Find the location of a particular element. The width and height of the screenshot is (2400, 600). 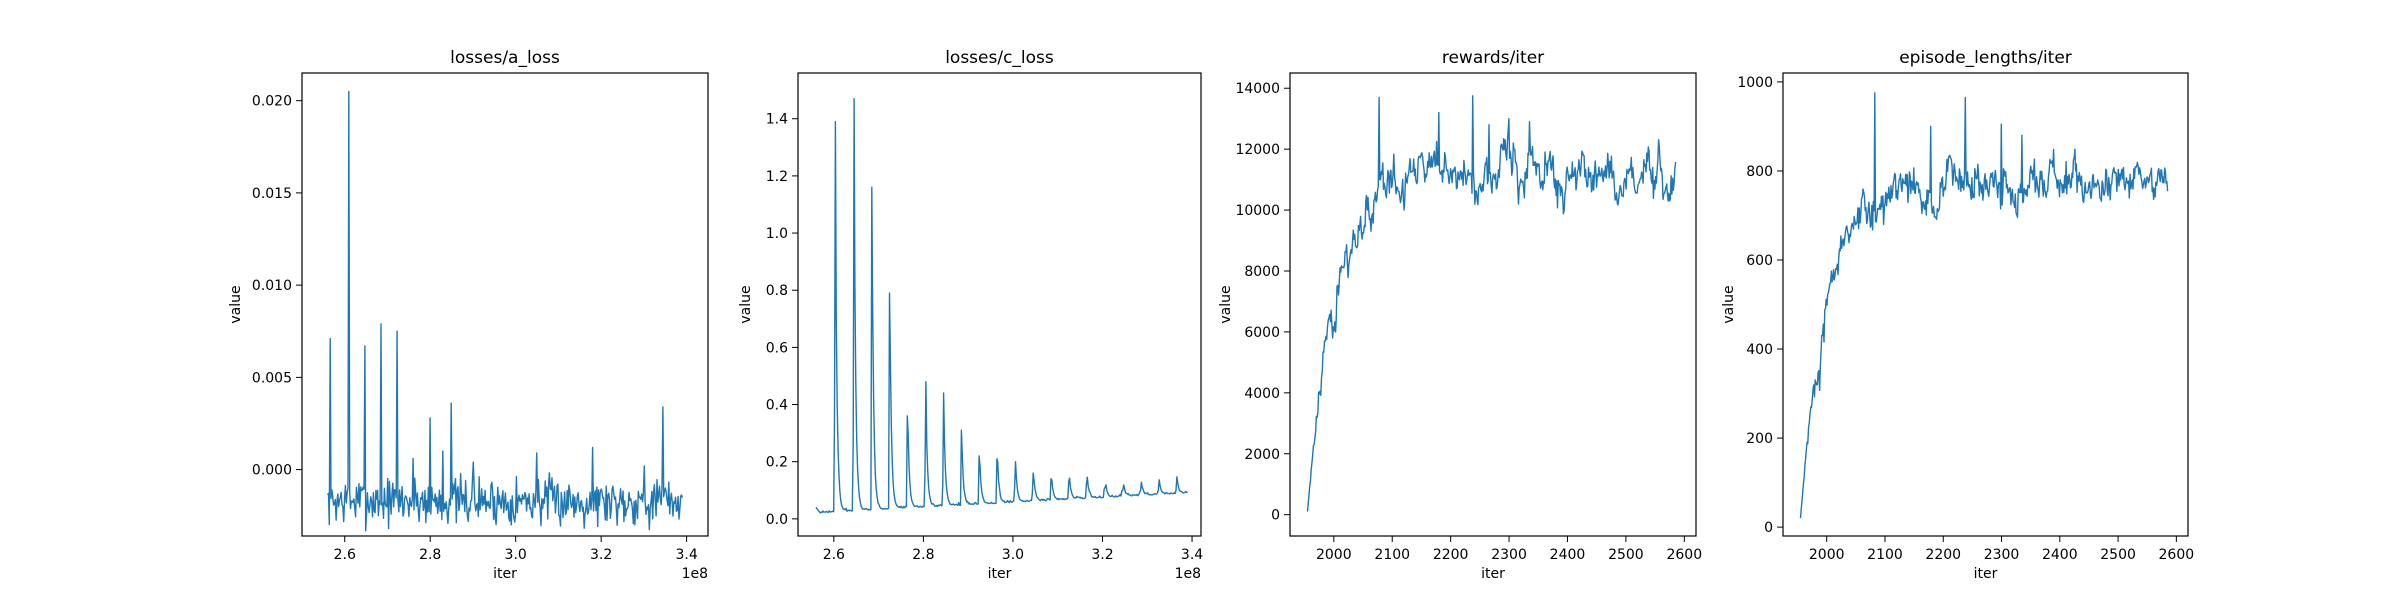

y-tick-label: 0.0 is located at coordinates (777, 520).